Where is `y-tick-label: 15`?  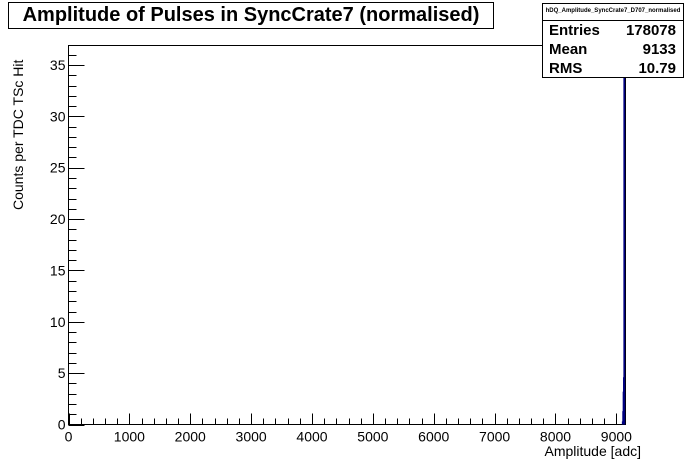
y-tick-label: 15 is located at coordinates (58, 270).